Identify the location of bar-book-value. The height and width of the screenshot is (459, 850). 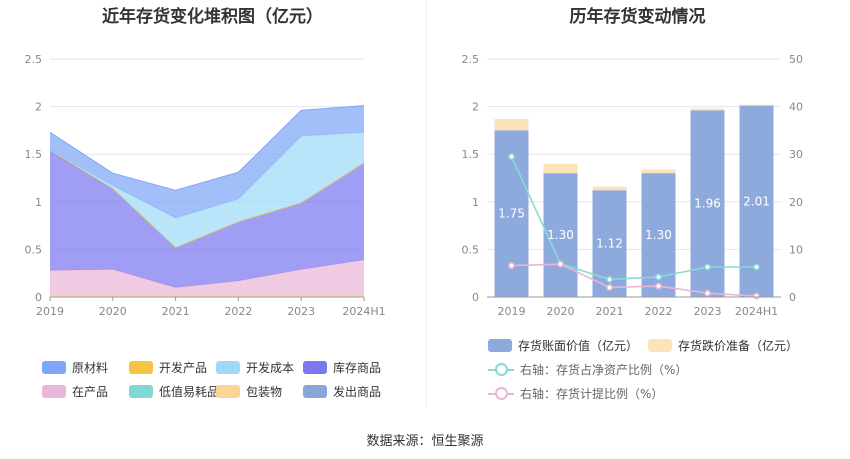
(560, 235).